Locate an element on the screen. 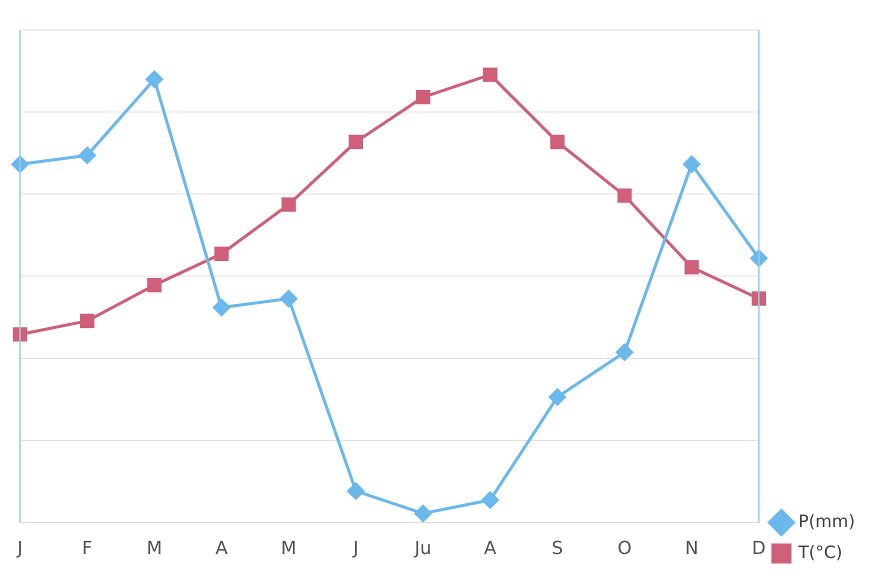 This screenshot has height=586, width=875. x-tick-label: S is located at coordinates (558, 548).